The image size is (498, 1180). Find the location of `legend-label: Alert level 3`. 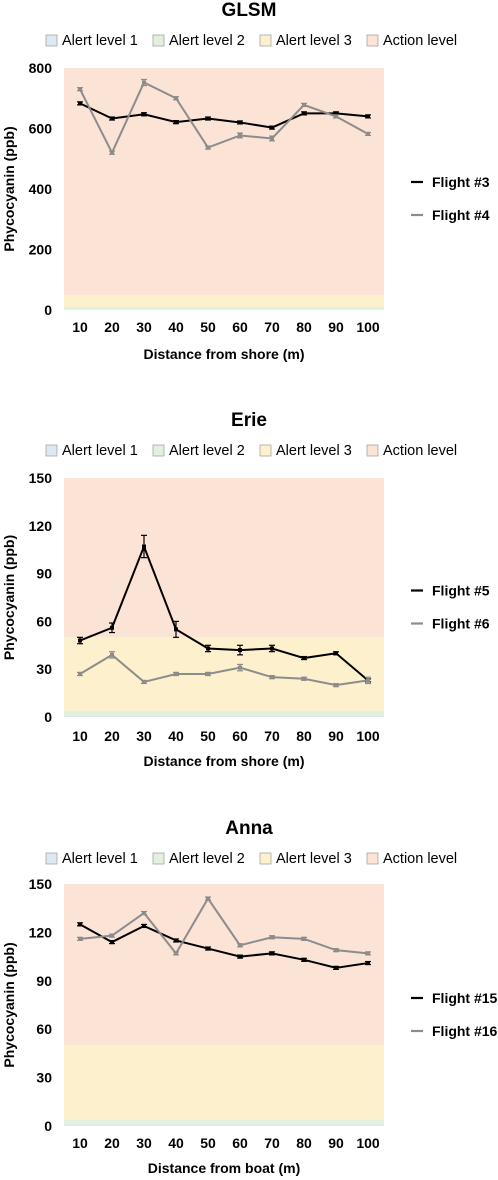

legend-label: Alert level 3 is located at coordinates (314, 41).